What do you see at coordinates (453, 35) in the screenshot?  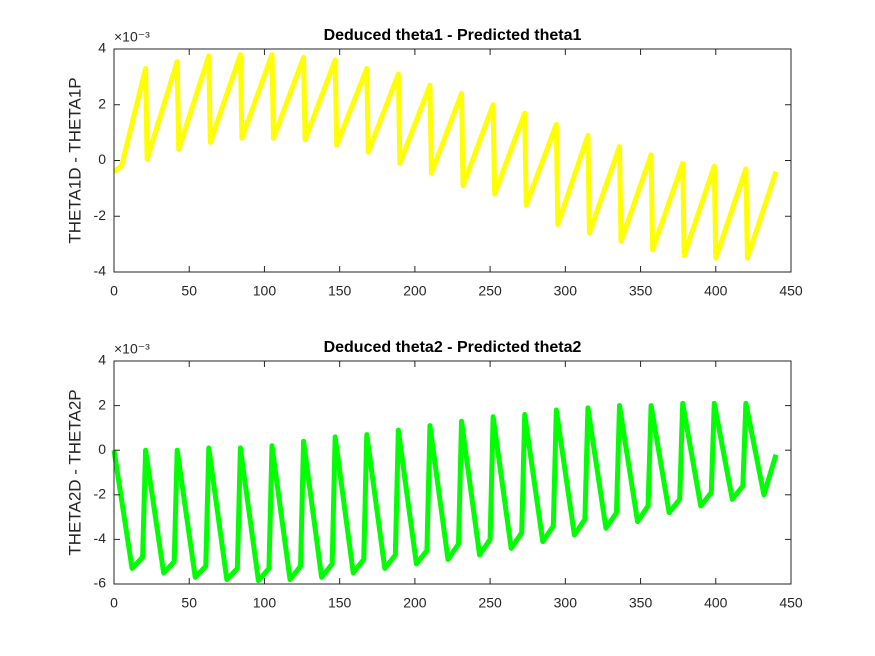 I see `chart-title: Deduced theta1 - Predicted theta1` at bounding box center [453, 35].